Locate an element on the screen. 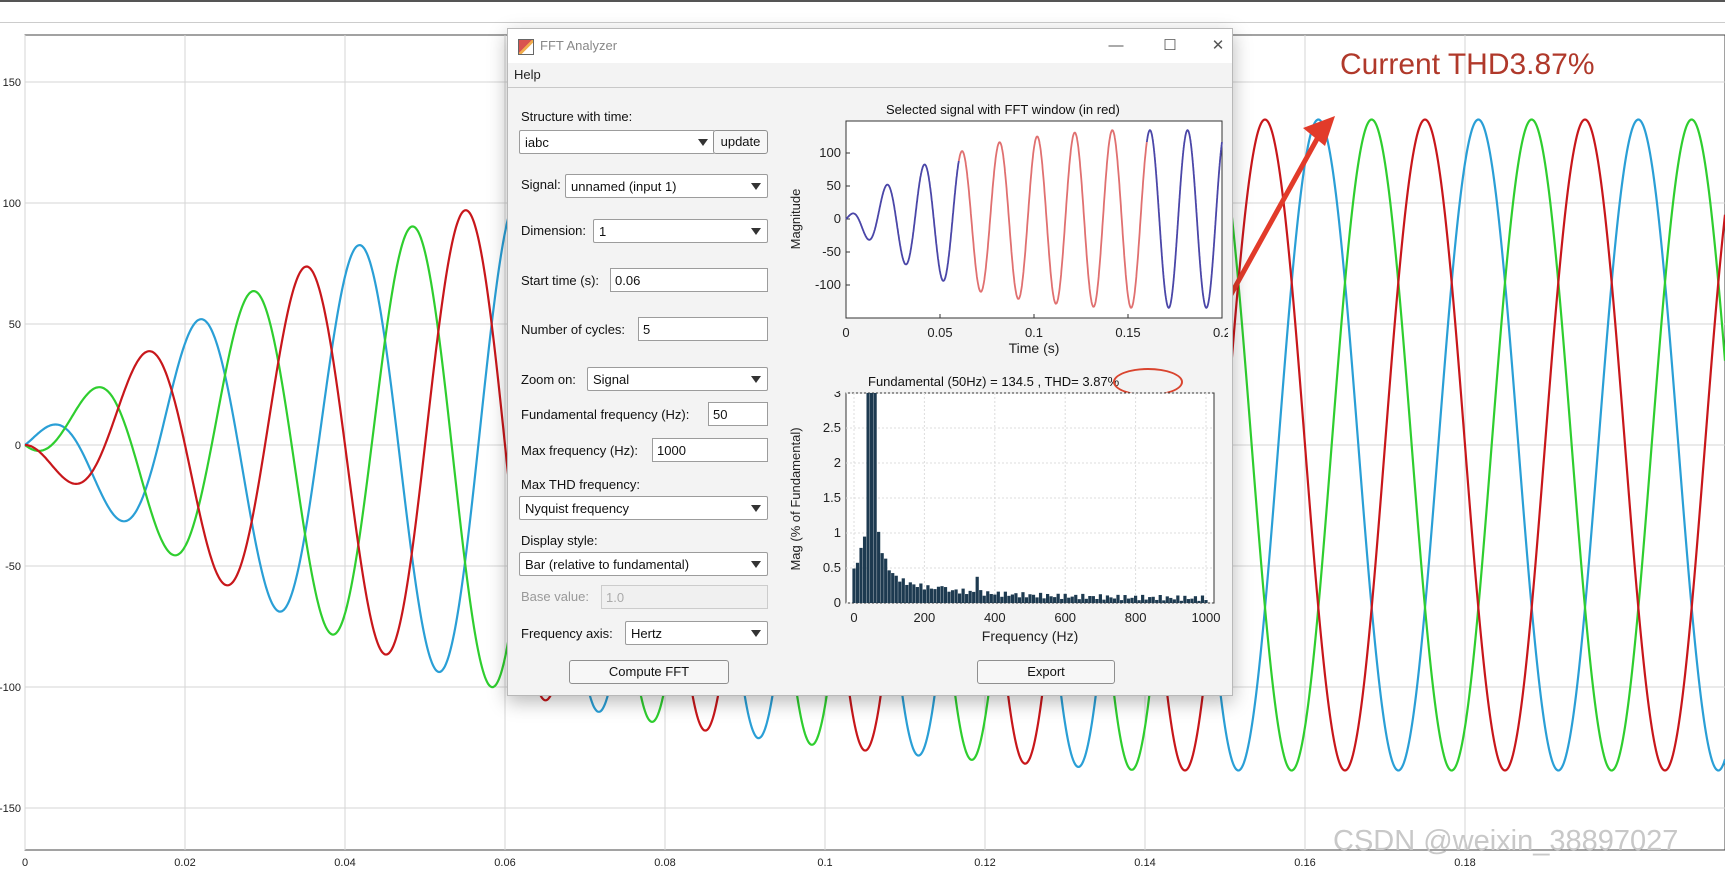  window-titlebar: FFT Analyzer — ☐ ✕ is located at coordinates (870, 46).